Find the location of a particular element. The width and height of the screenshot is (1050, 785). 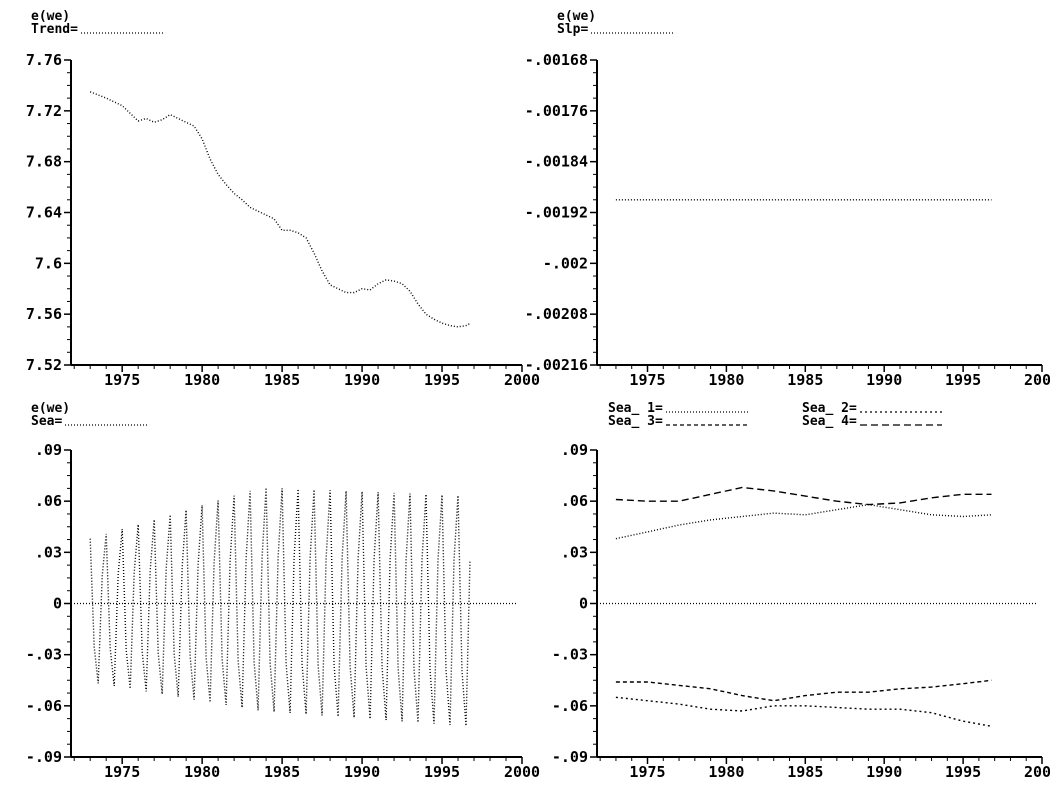

legend-label: Sea_ 1= is located at coordinates (635, 408).